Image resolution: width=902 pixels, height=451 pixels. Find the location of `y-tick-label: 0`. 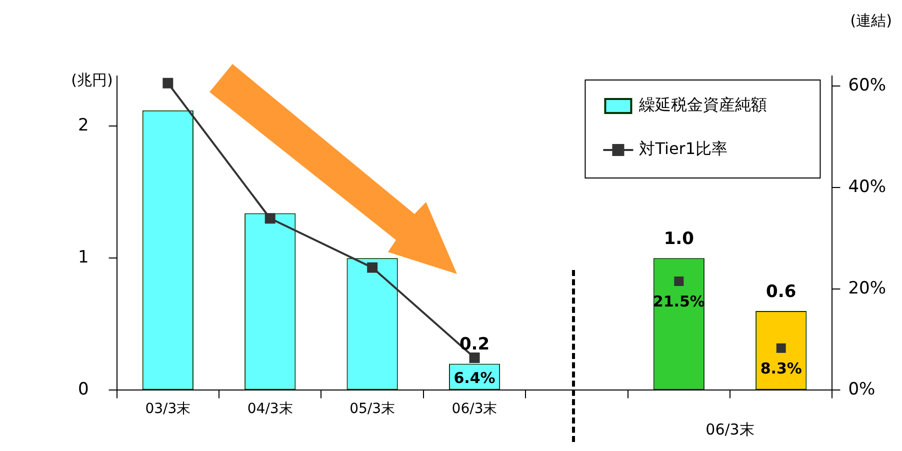

y-tick-label: 0 is located at coordinates (83, 390).